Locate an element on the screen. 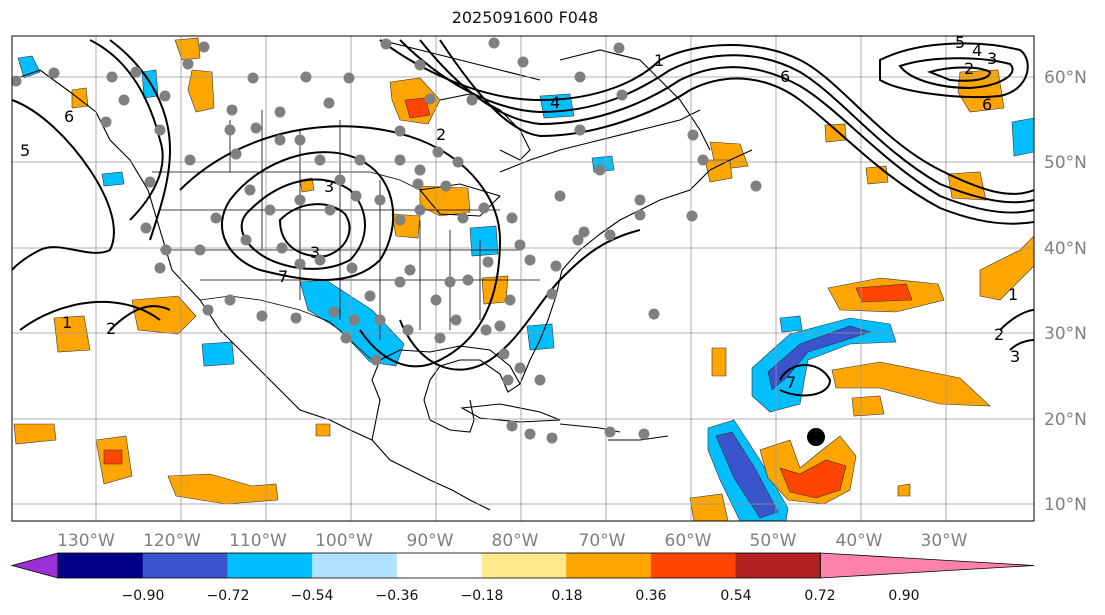 The image size is (1105, 615). colorbar-tick-label: −0.72 is located at coordinates (228, 596).